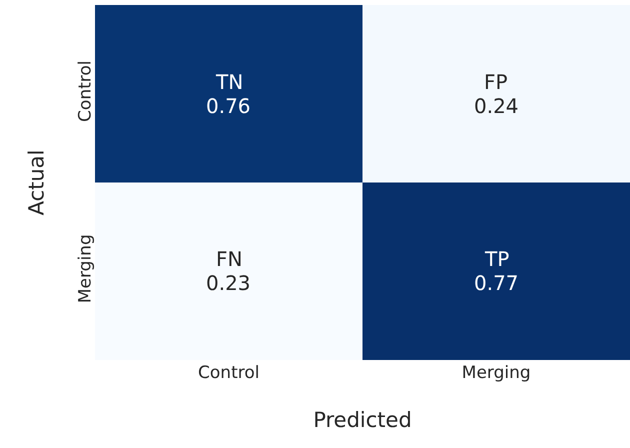 This screenshot has width=630, height=448. I want to click on annotation: TN, so click(229, 82).